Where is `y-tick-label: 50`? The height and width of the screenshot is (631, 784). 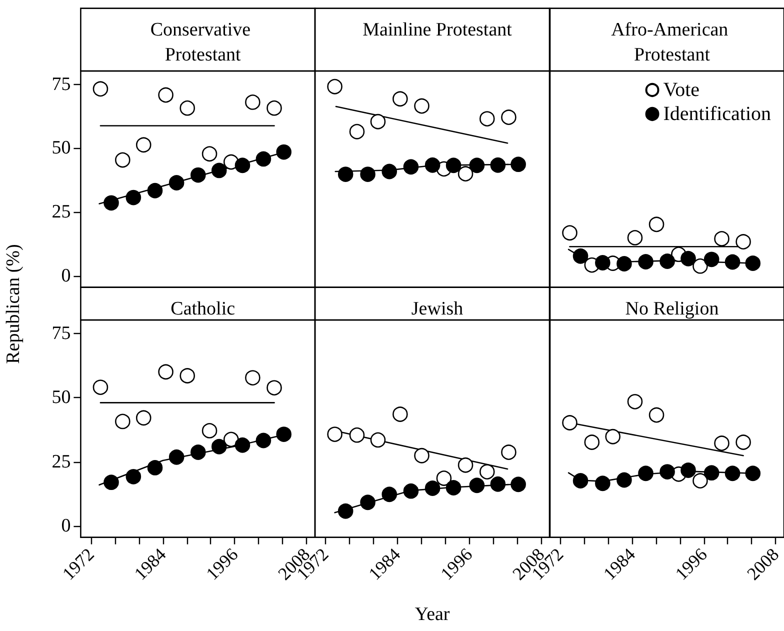 y-tick-label: 50 is located at coordinates (61, 148).